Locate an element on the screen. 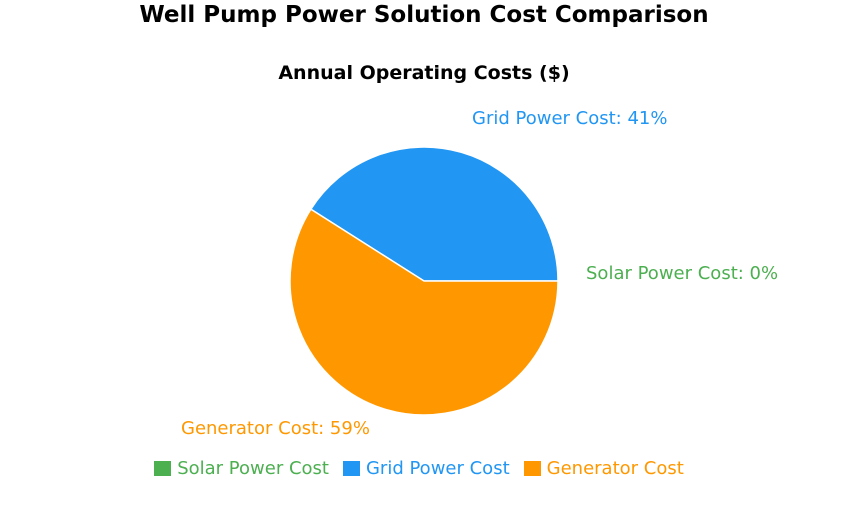  legend-item-grid: Grid Power Cost is located at coordinates (426, 468).